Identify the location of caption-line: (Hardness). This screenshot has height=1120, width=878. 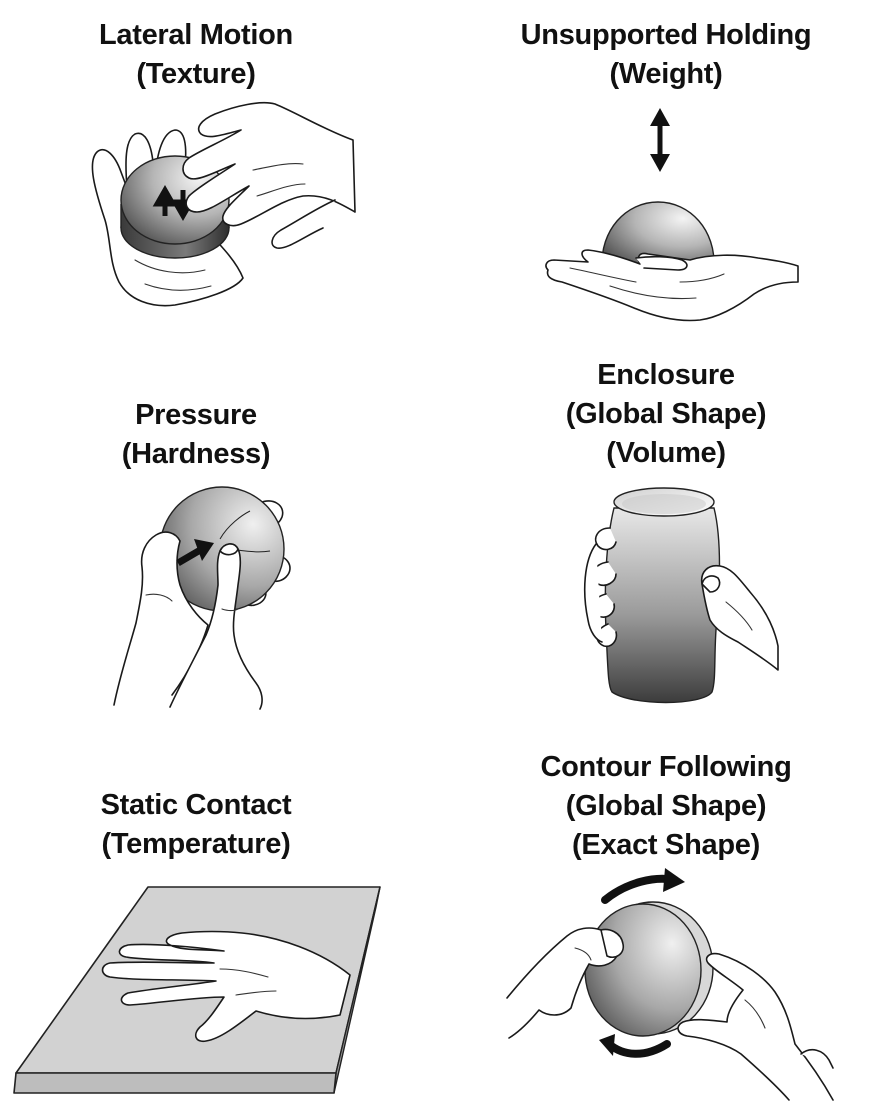
(196, 454).